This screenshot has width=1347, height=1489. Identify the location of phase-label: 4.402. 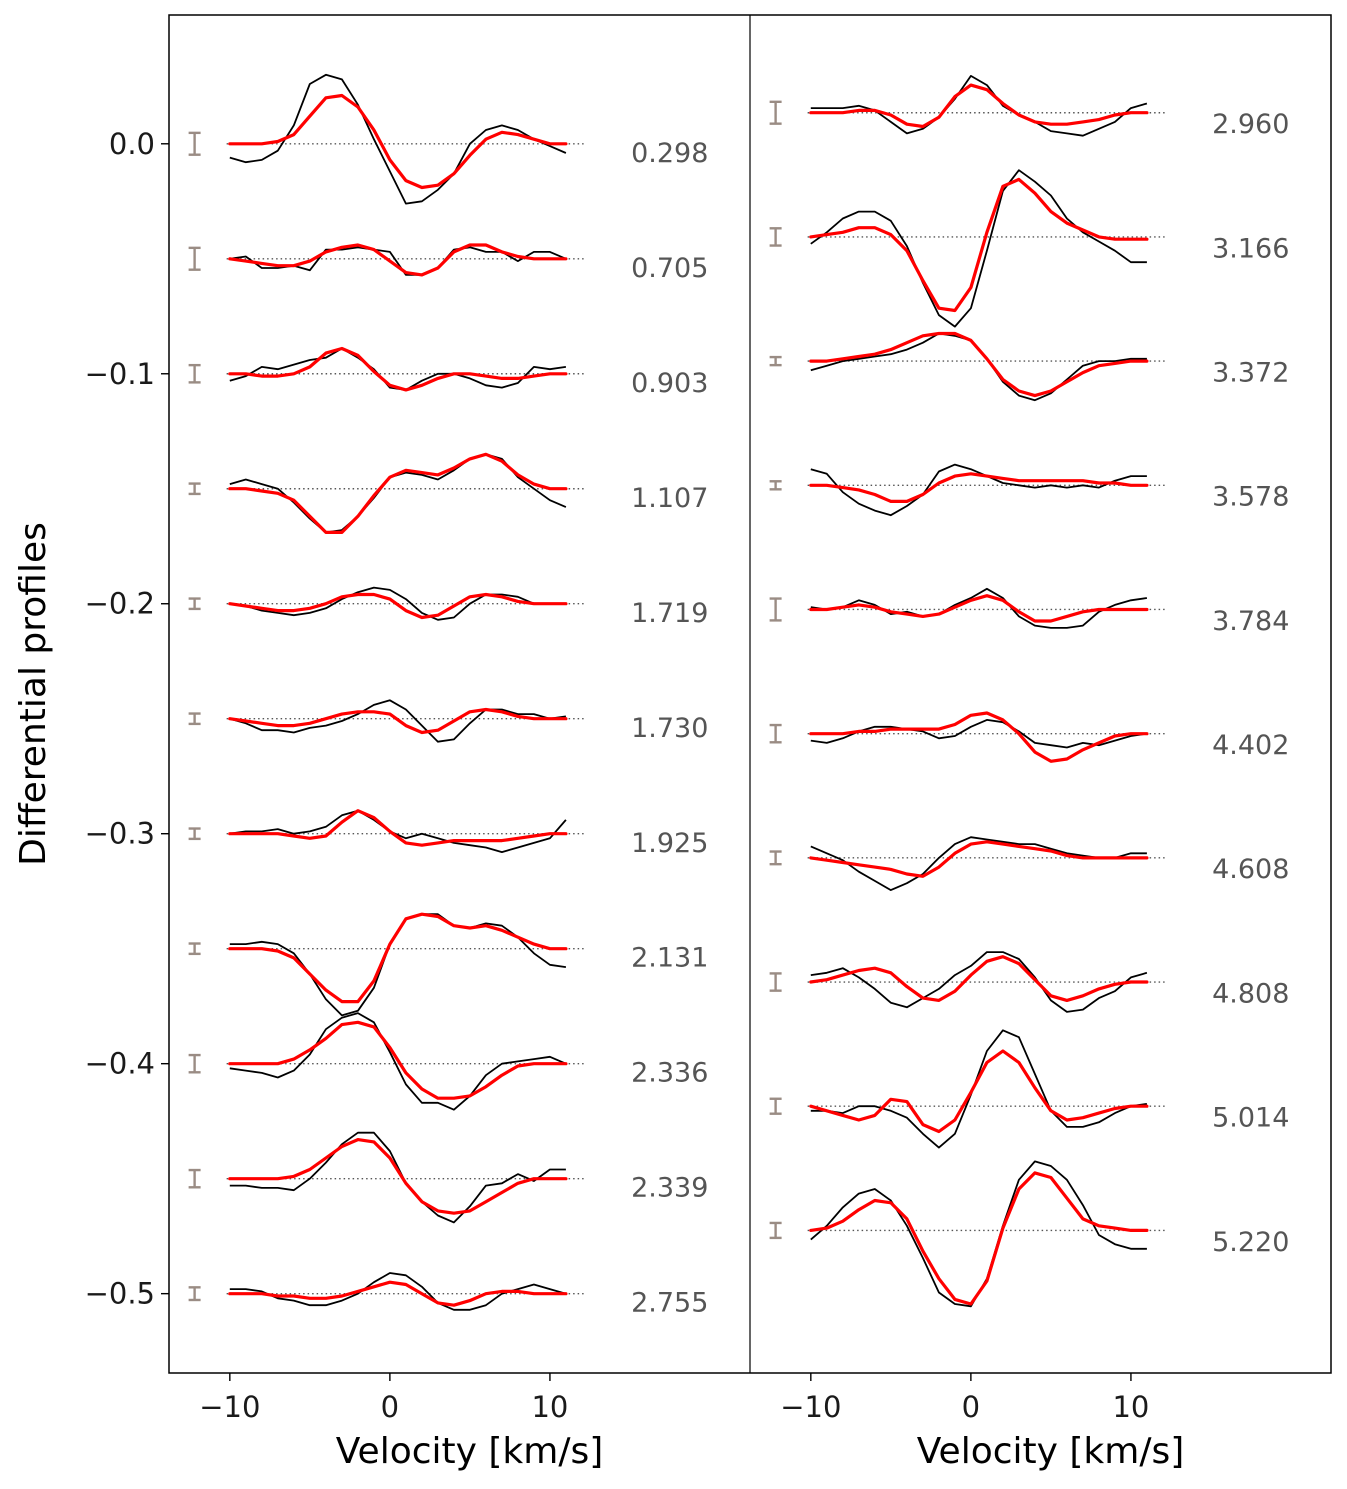
(1250, 745).